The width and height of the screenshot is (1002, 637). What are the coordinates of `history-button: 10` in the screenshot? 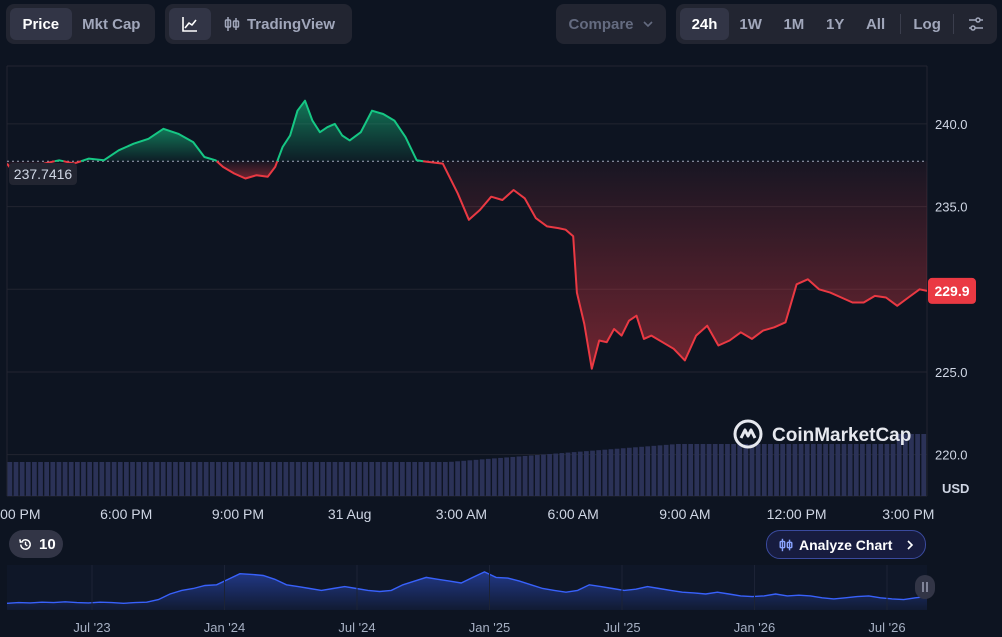 It's located at (36, 544).